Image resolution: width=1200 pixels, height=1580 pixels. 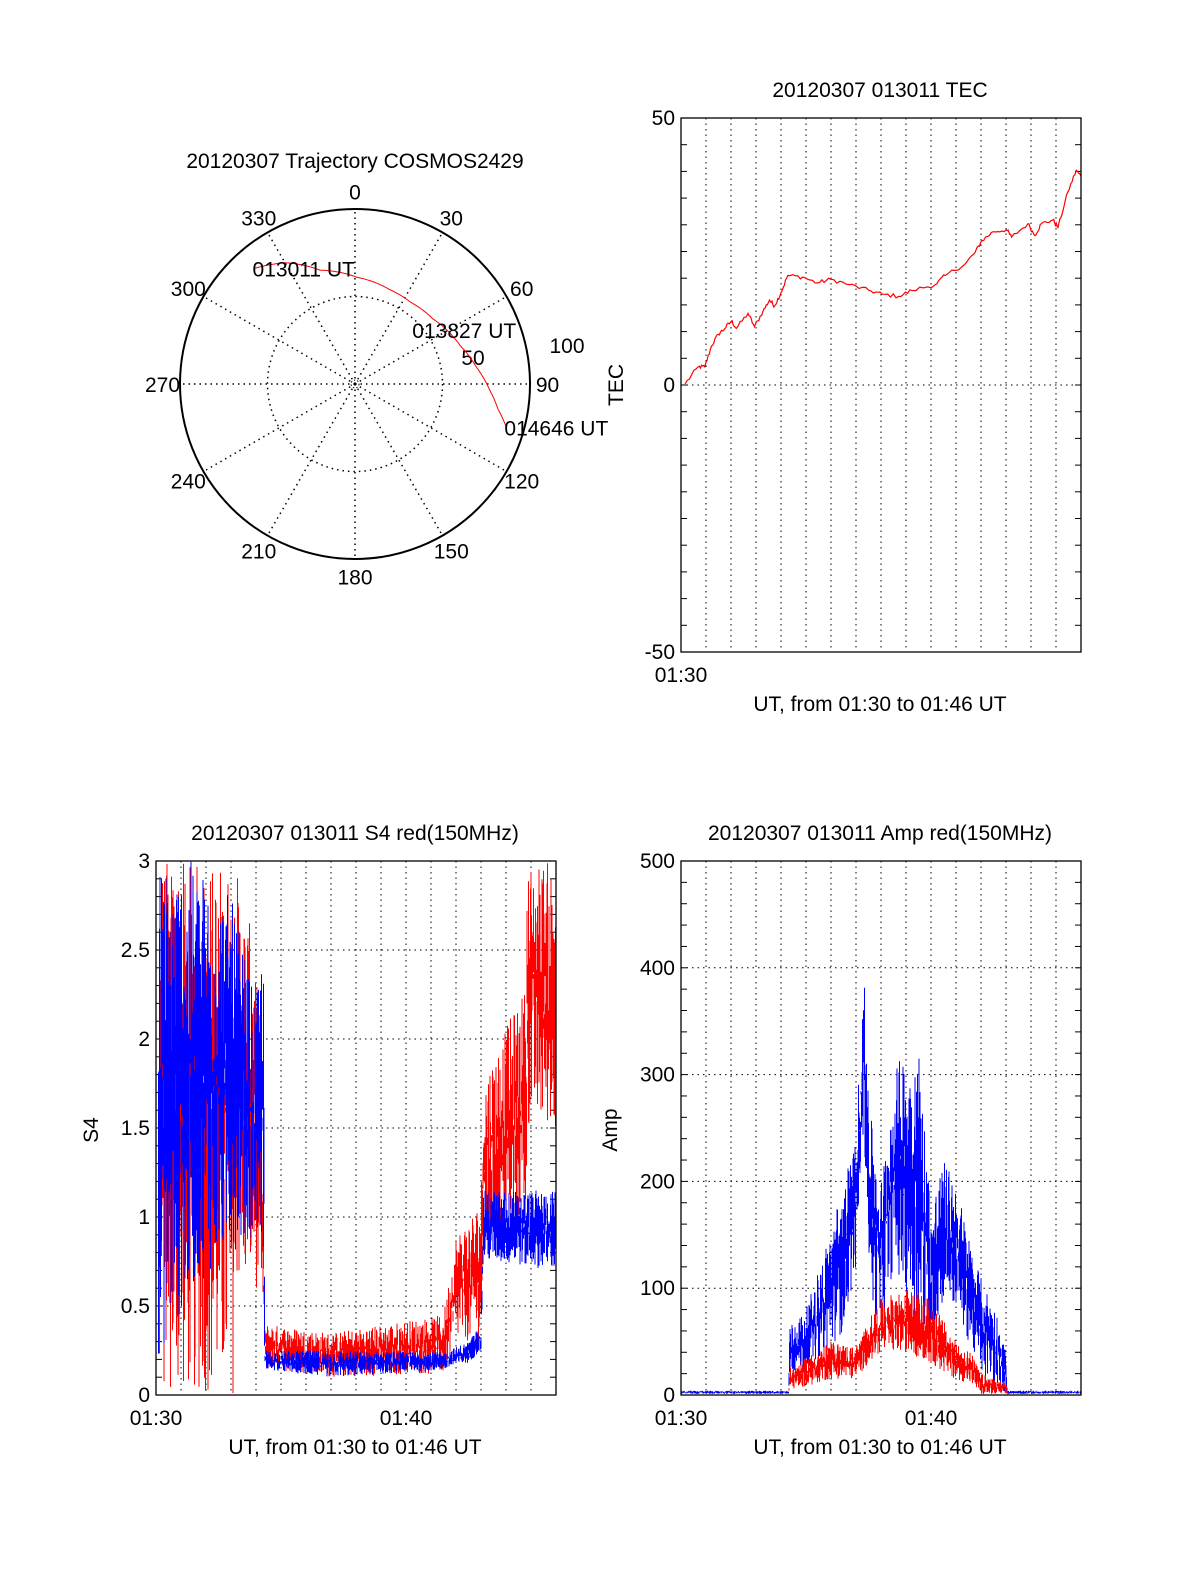 I want to click on polar-angle-label: 150, so click(x=451, y=552).